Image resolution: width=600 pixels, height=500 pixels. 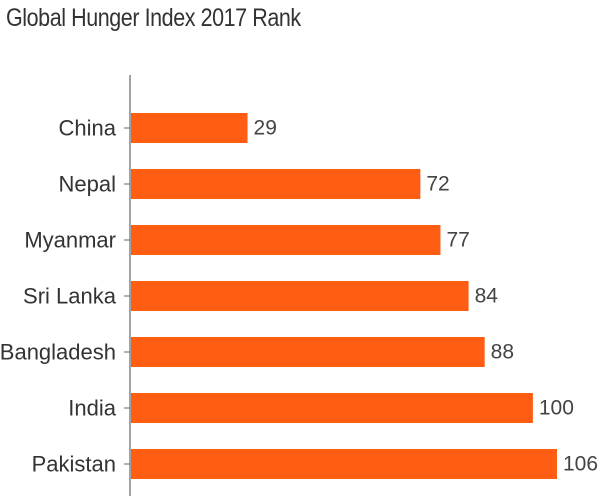 What do you see at coordinates (344, 464) in the screenshot?
I see `bar-pakistan` at bounding box center [344, 464].